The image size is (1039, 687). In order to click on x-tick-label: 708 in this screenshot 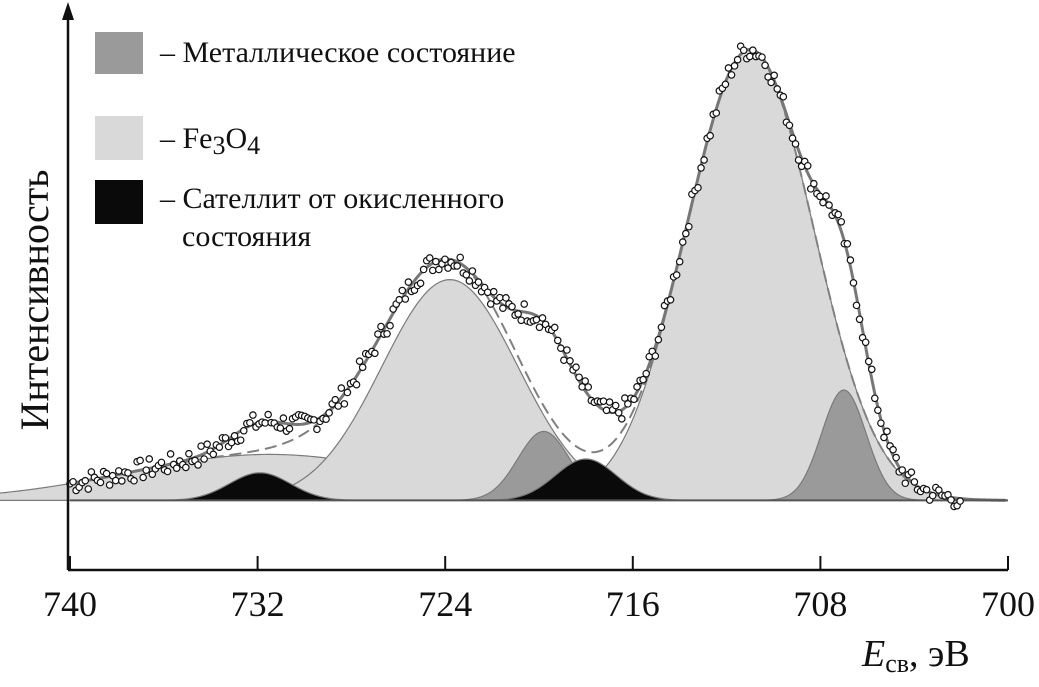, I will do `click(820, 604)`.